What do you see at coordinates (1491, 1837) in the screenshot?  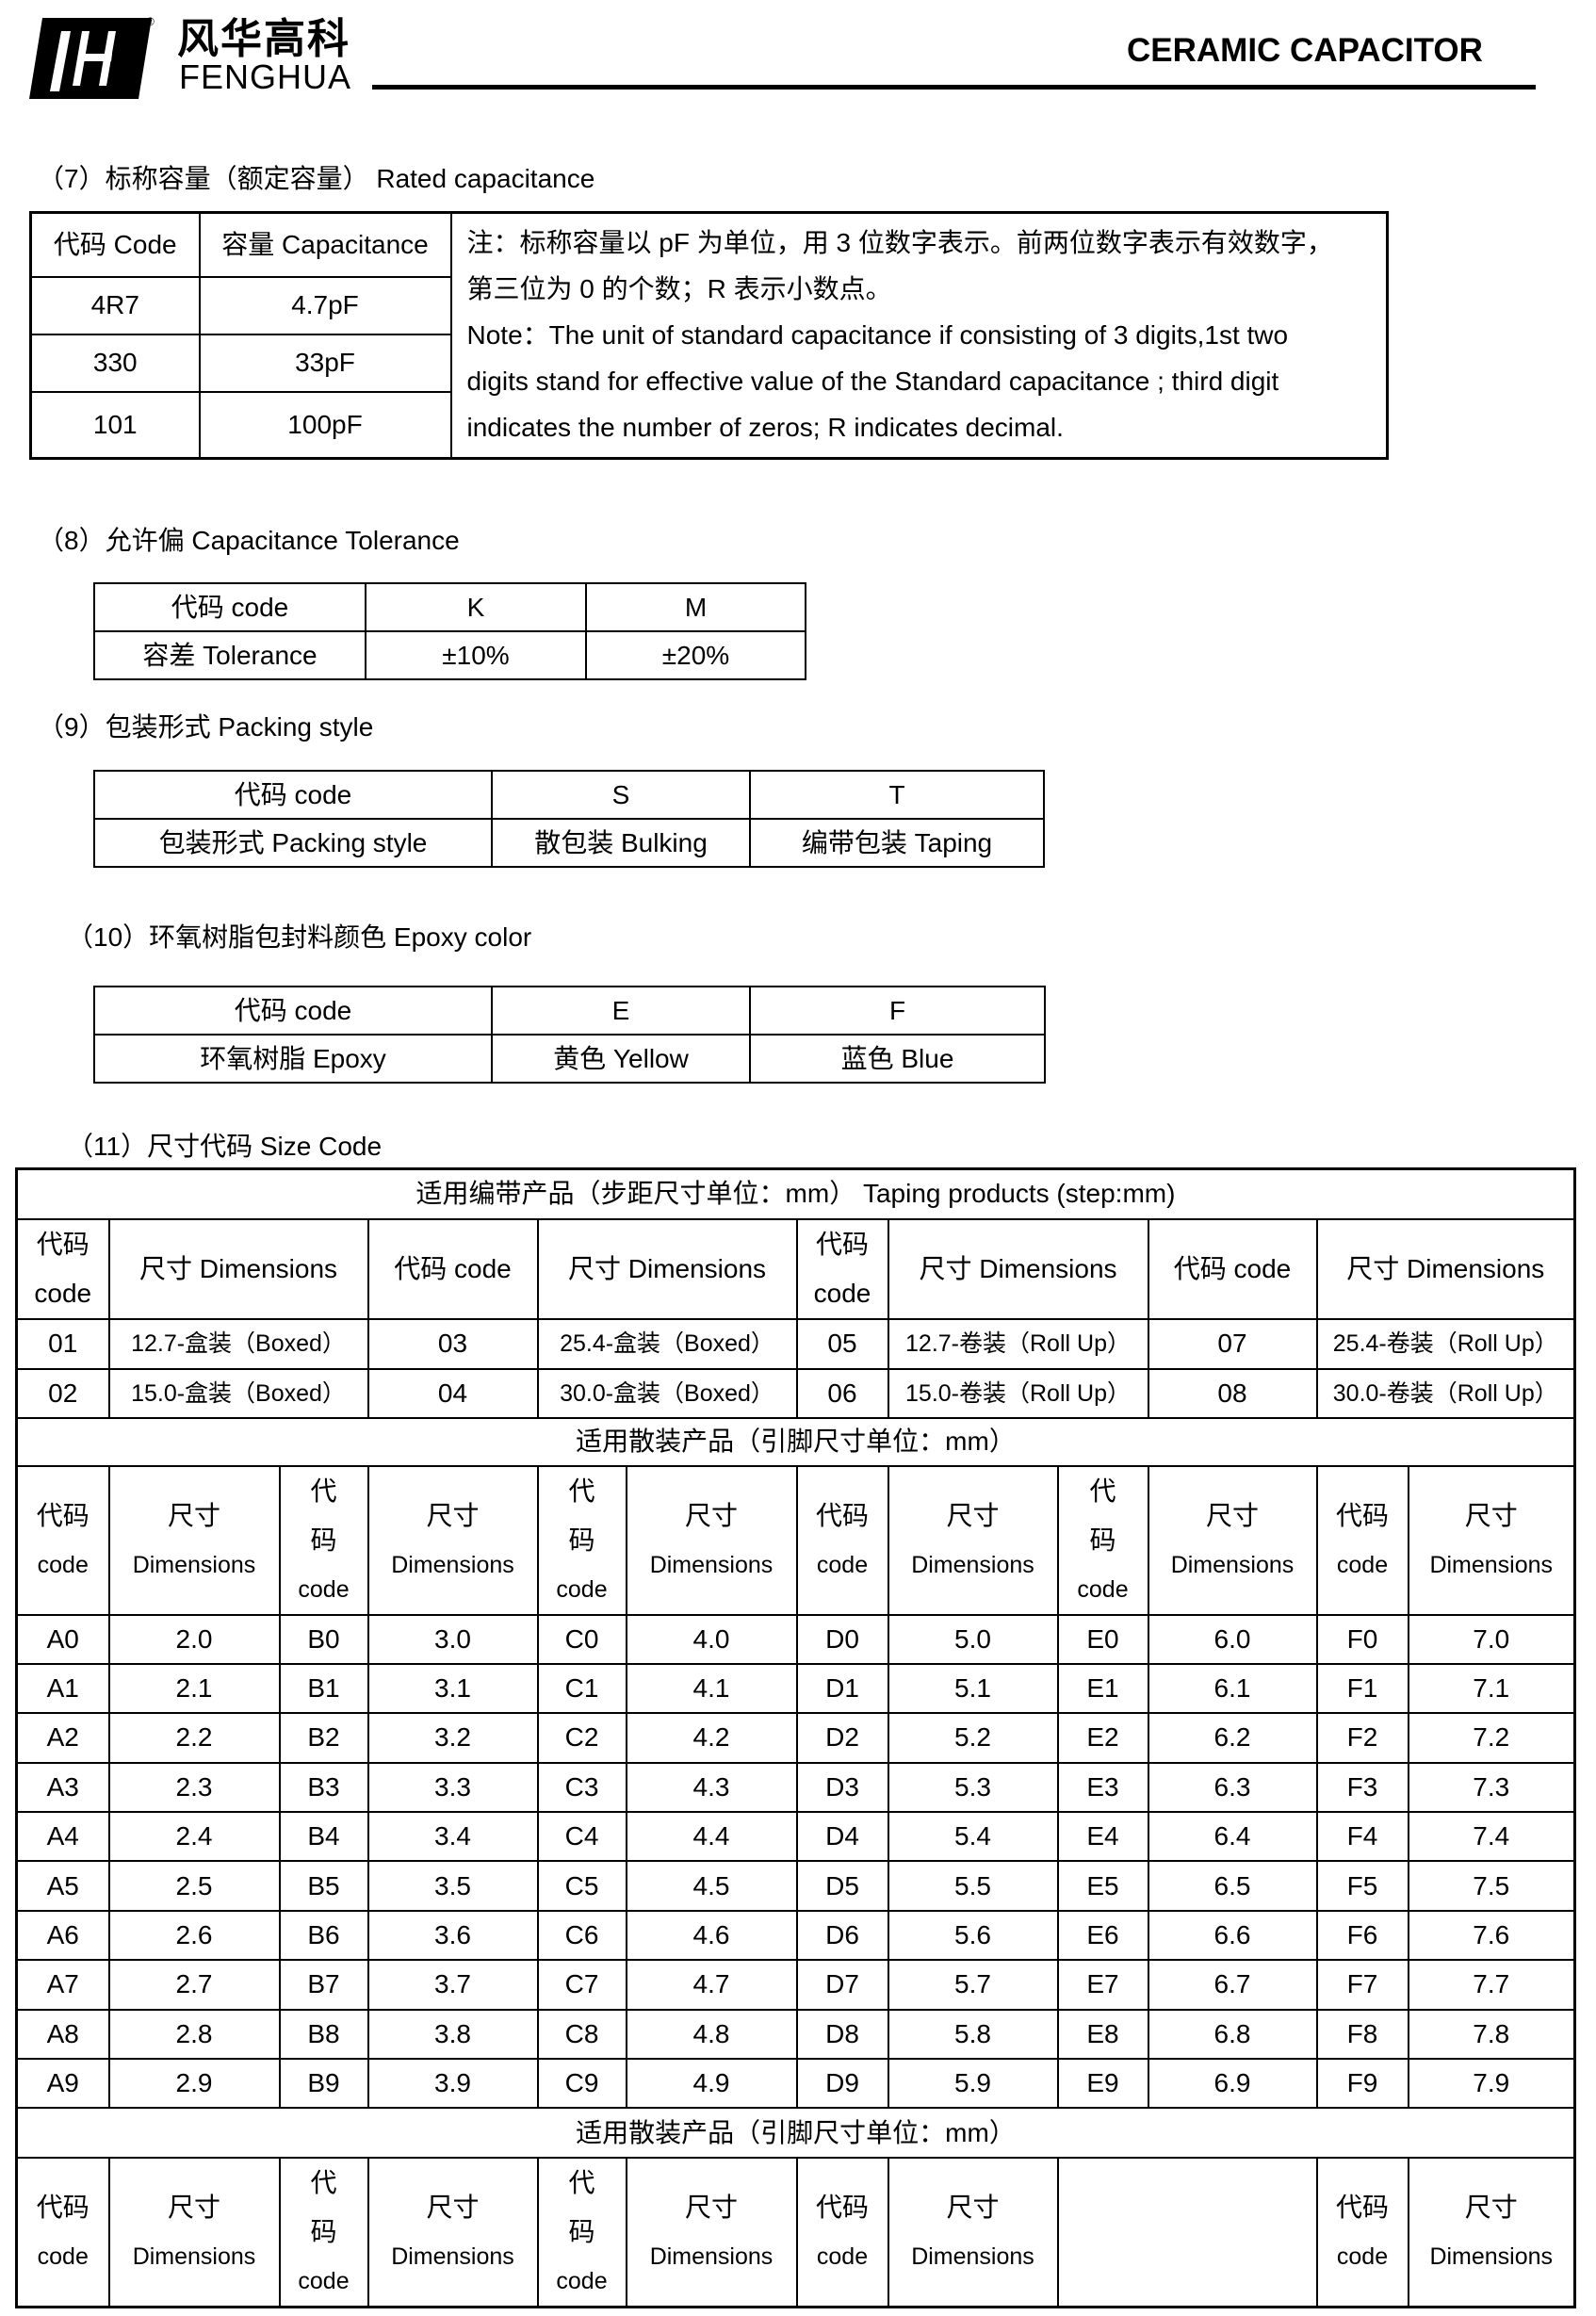 I see `dimension-cell: 7.4` at bounding box center [1491, 1837].